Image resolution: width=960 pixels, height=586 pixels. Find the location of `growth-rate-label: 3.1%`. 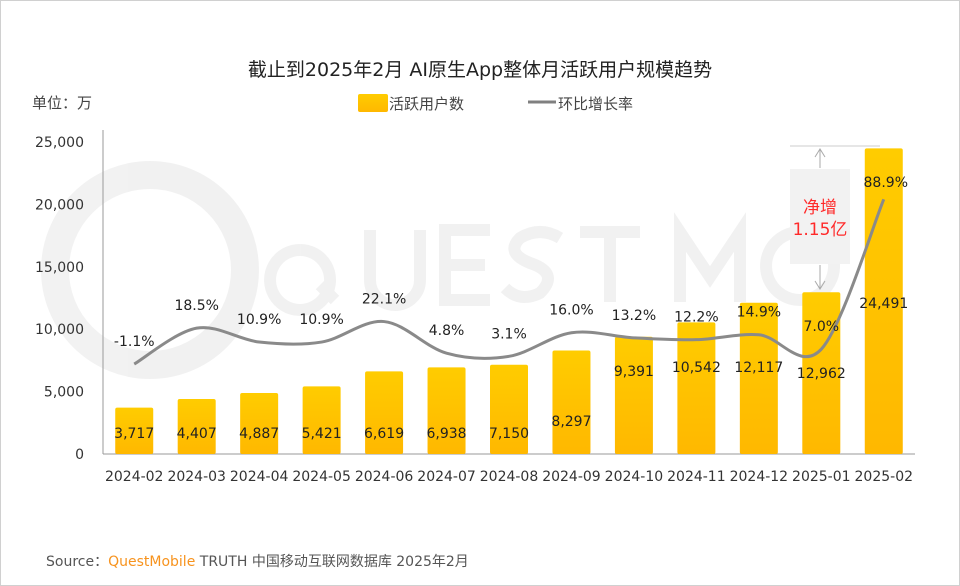

growth-rate-label: 3.1% is located at coordinates (509, 334).